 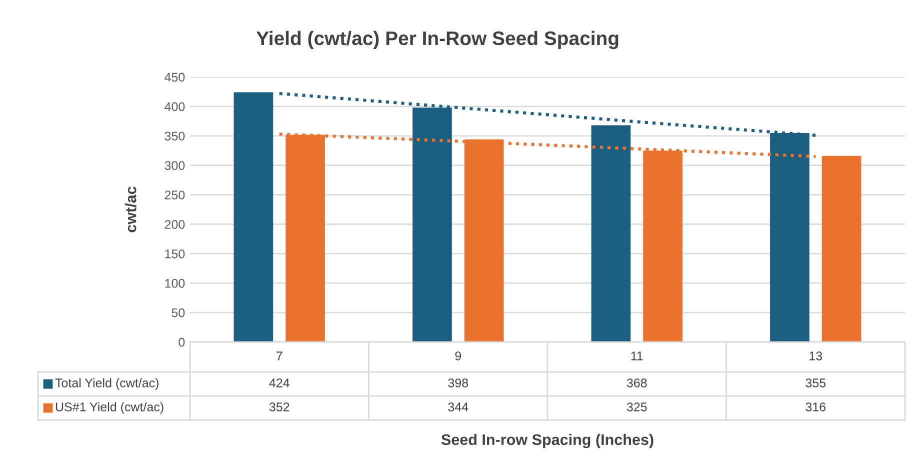 I want to click on data-label: 352, so click(x=279, y=407).